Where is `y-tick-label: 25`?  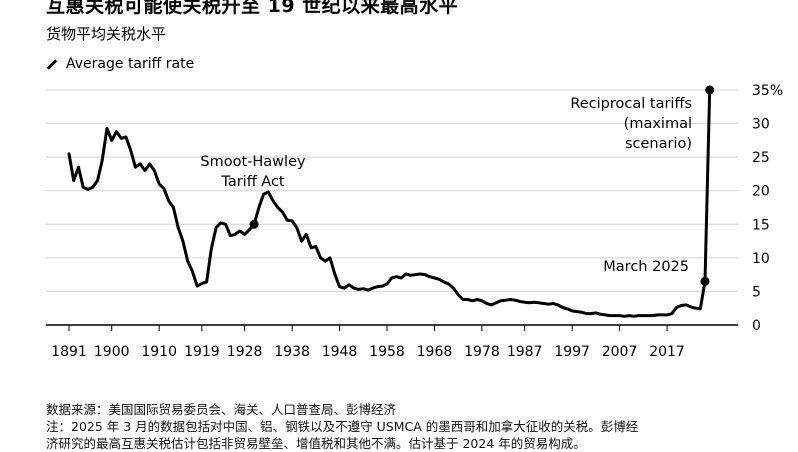
y-tick-label: 25 is located at coordinates (761, 158).